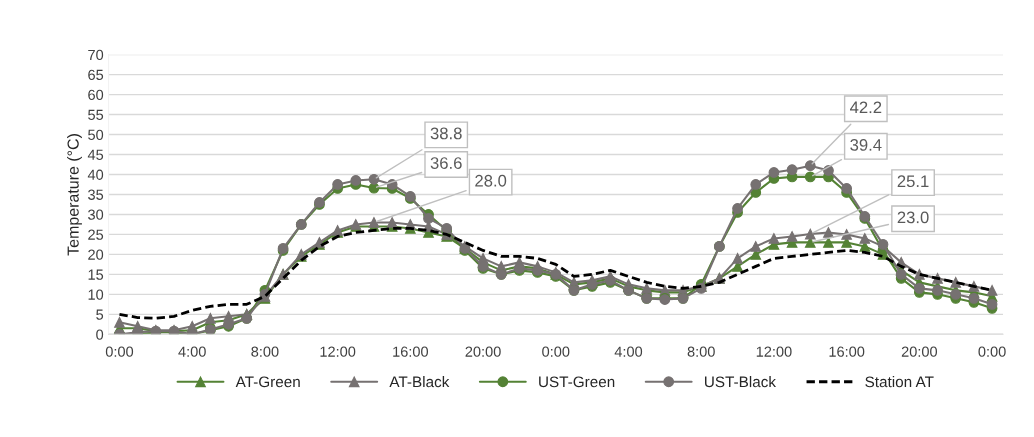 The width and height of the screenshot is (1034, 437). Describe the element at coordinates (491, 180) in the screenshot. I see `data-label: 28.0` at that location.